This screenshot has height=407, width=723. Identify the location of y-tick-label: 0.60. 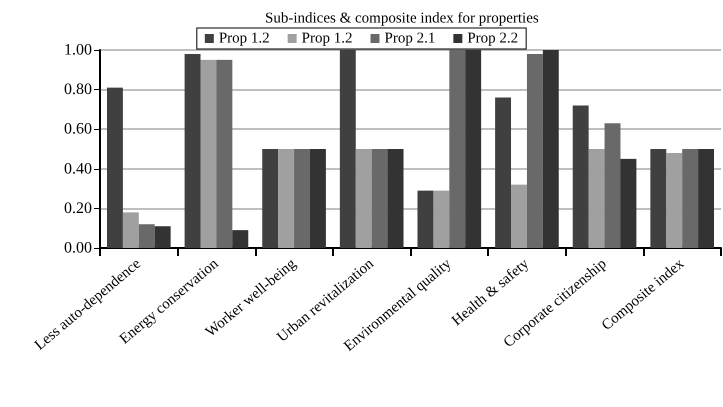
(78, 129).